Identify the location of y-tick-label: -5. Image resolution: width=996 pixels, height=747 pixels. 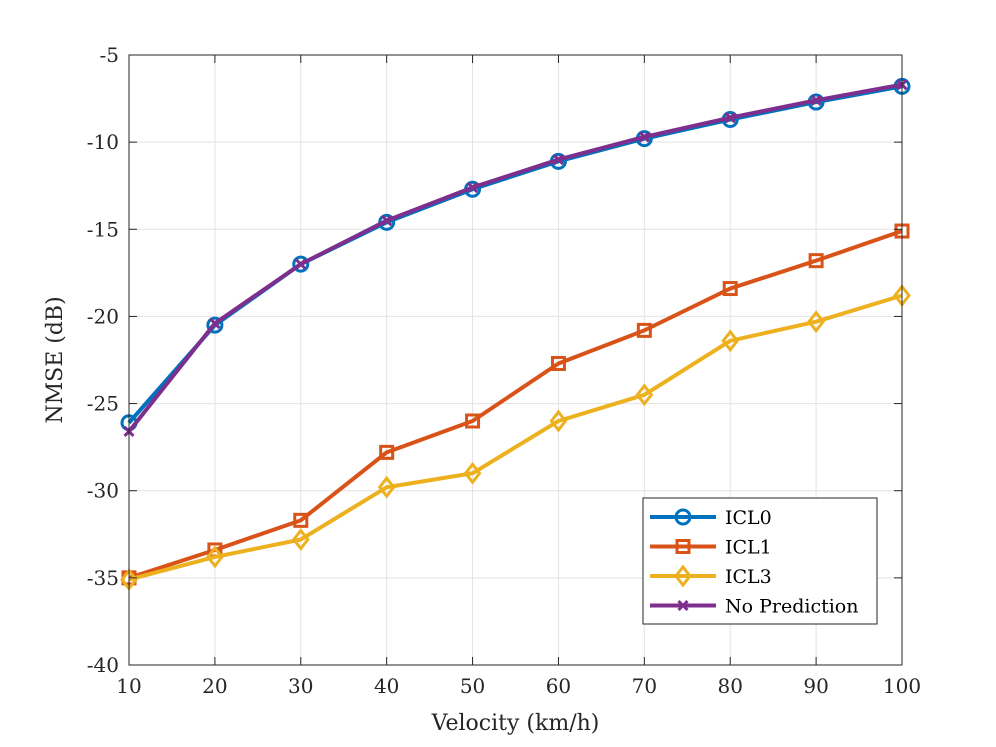
(109, 55).